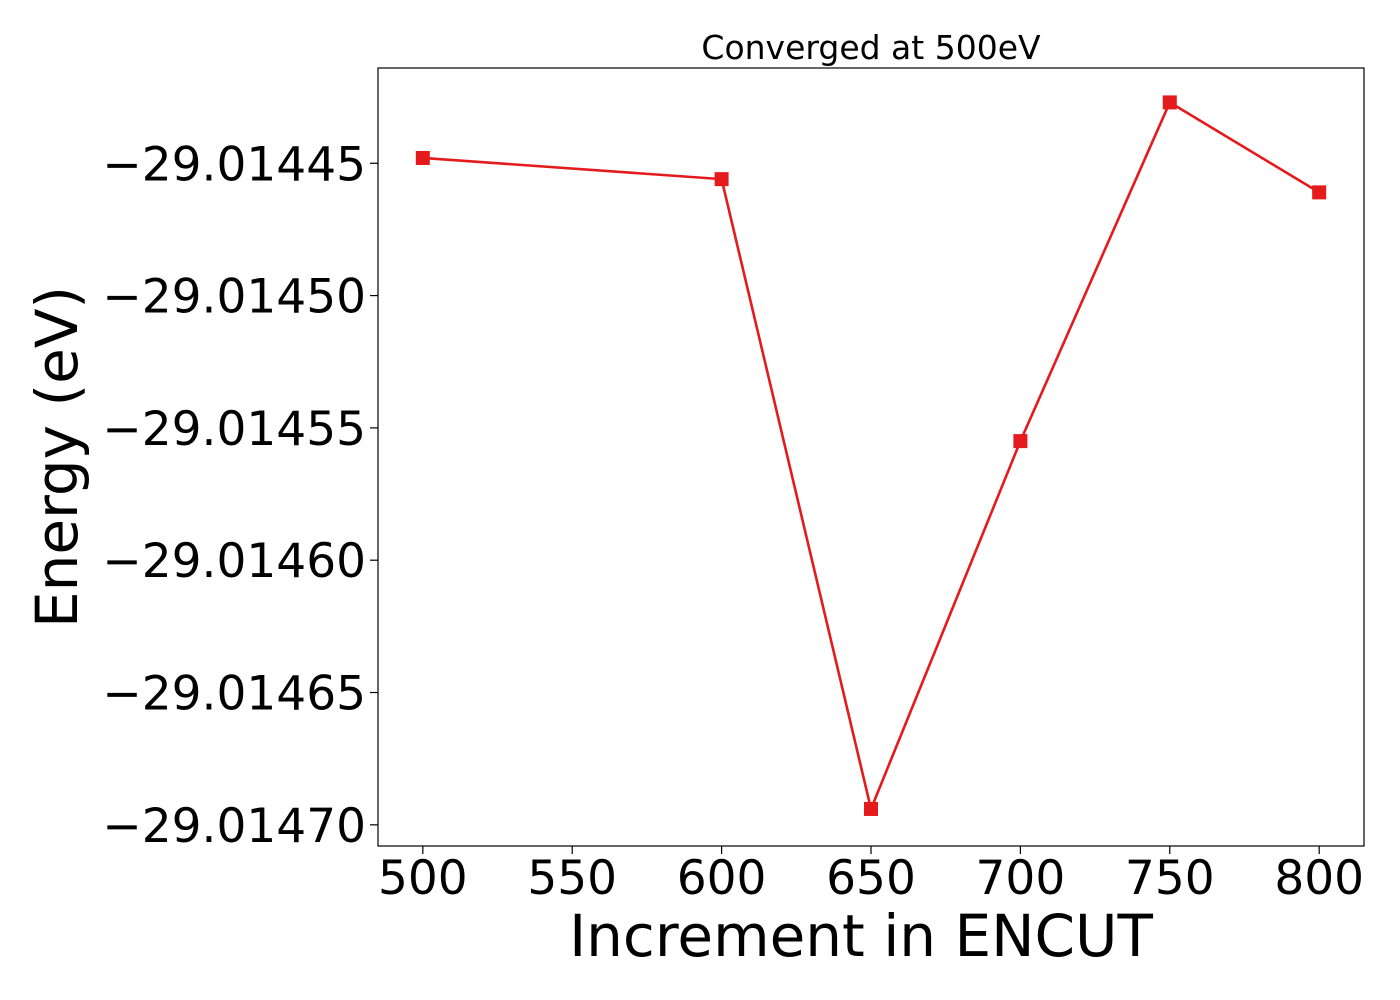 The height and width of the screenshot is (1000, 1400). I want to click on y-tick-label: −29.01450, so click(234, 297).